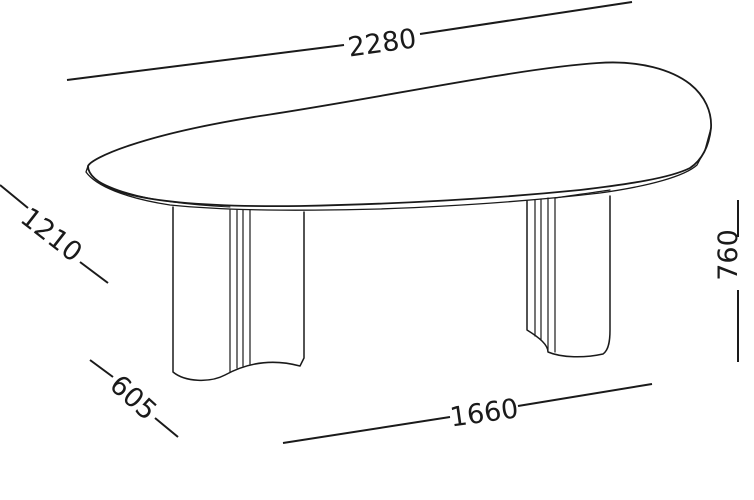 The width and height of the screenshot is (754, 500). What do you see at coordinates (382, 43) in the screenshot?
I see `dimension-length-label: 2280` at bounding box center [382, 43].